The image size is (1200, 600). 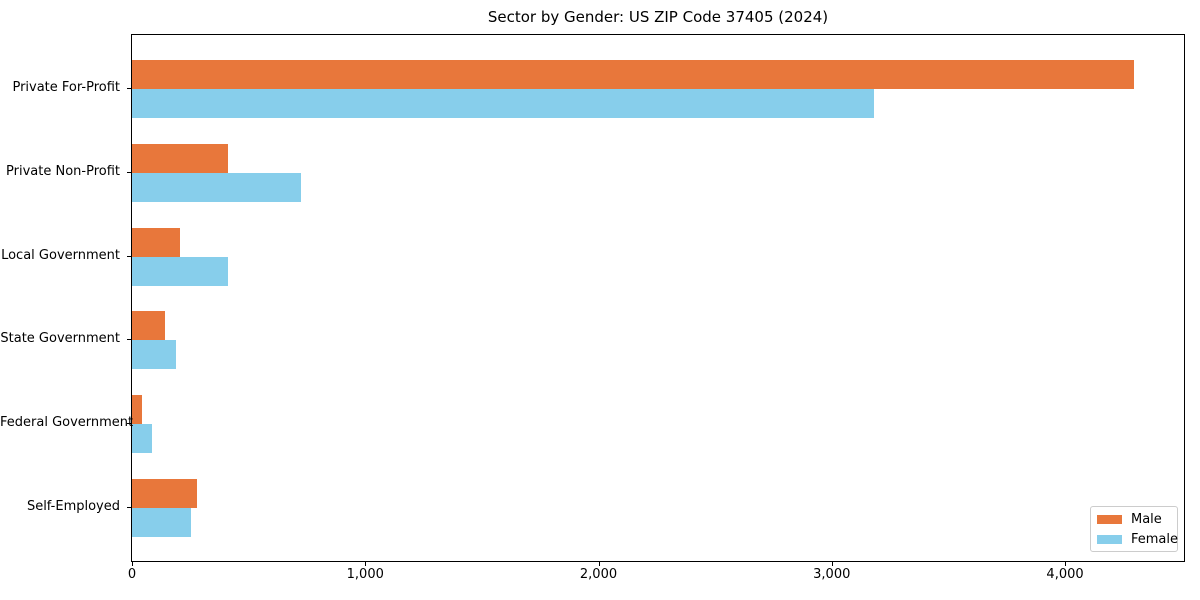 I want to click on legend-label-male: Male, so click(x=1146, y=519).